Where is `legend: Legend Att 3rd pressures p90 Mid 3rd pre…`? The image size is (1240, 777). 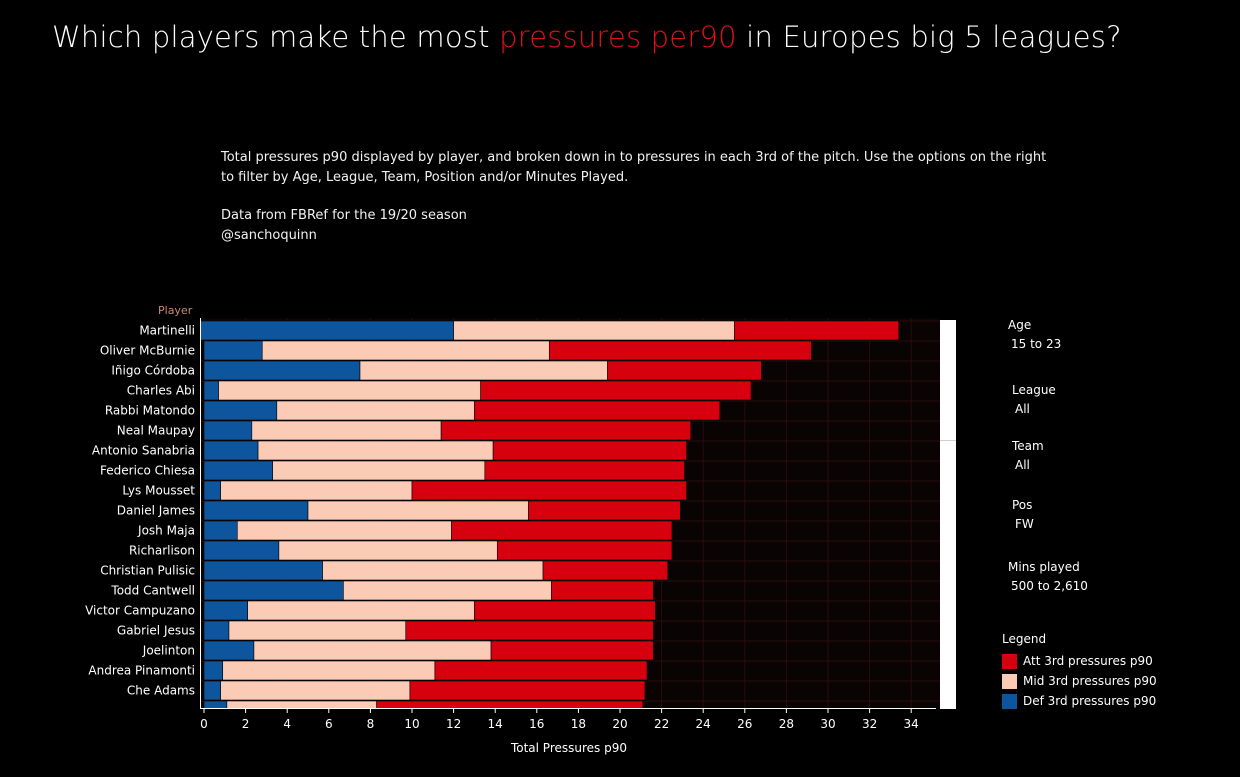 legend: Legend Att 3rd pressures p90 Mid 3rd pre… is located at coordinates (1079, 671).